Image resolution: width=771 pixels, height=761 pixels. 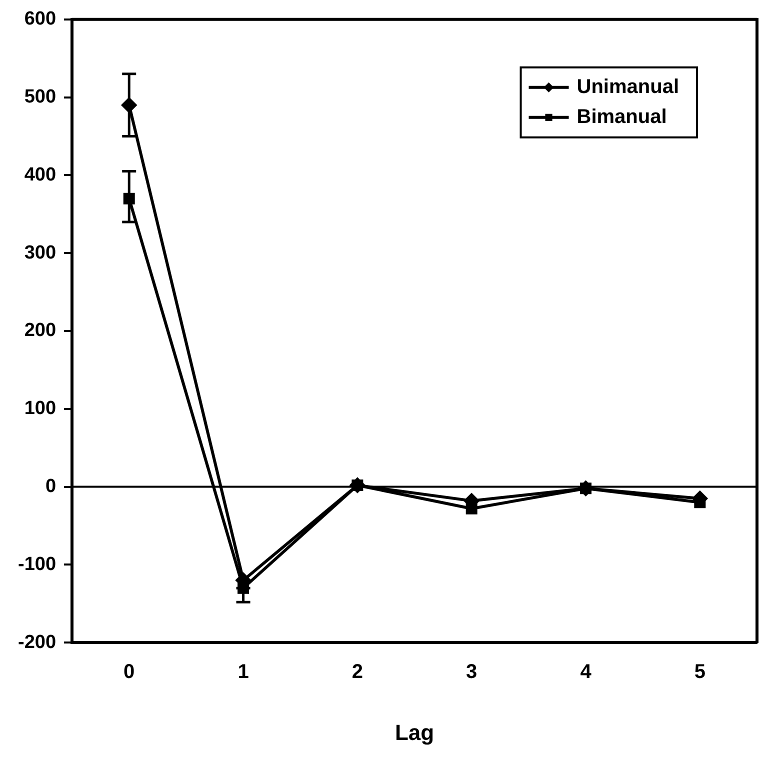 I want to click on y-tick-label: 600, so click(x=40, y=19).